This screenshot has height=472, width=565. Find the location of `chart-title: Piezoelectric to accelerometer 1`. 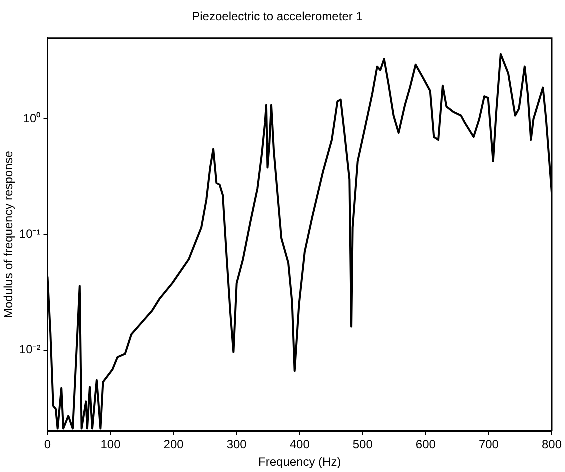

chart-title: Piezoelectric to accelerometer 1 is located at coordinates (278, 17).